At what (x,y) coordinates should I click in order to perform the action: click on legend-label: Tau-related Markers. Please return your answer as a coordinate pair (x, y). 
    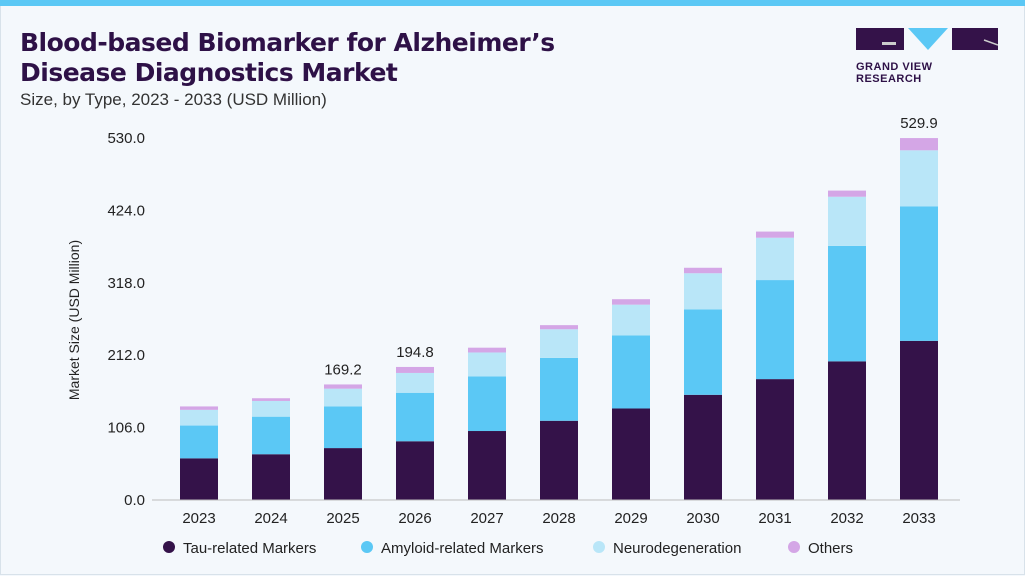
    Looking at the image, I should click on (249, 548).